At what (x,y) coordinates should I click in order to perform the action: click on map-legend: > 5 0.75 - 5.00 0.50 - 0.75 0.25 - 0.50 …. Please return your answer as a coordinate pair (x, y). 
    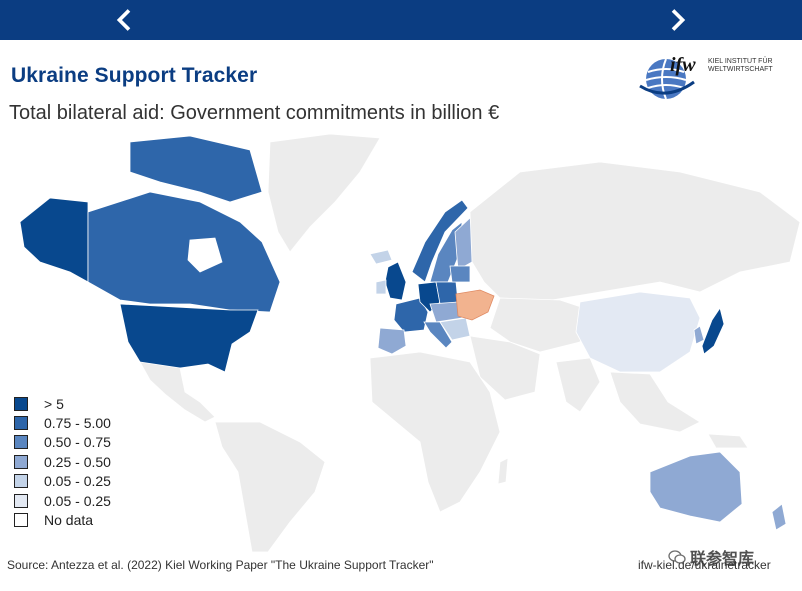
    Looking at the image, I should click on (62, 462).